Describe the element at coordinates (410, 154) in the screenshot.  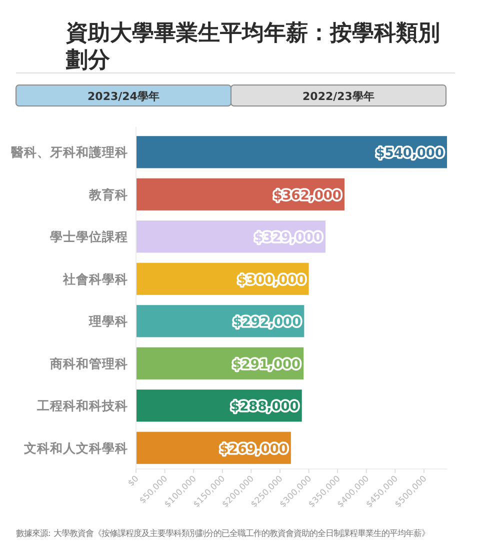
I see `data-label: $540,000` at that location.